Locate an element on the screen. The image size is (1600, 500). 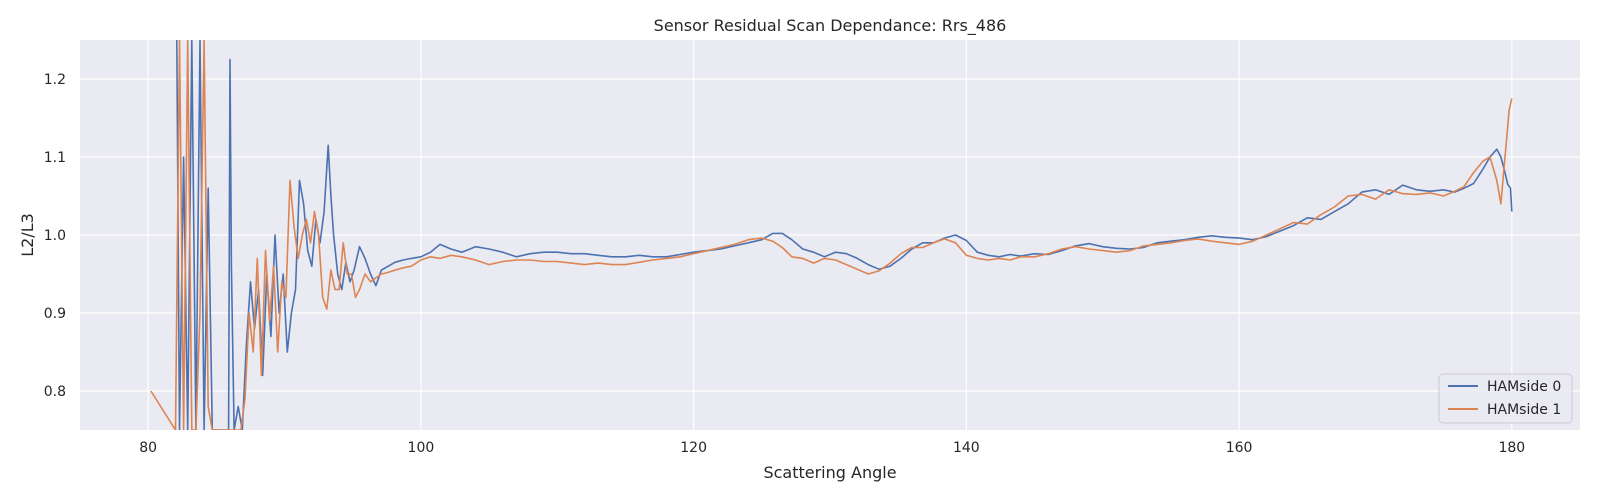
x-tick-label: 80 is located at coordinates (148, 448).